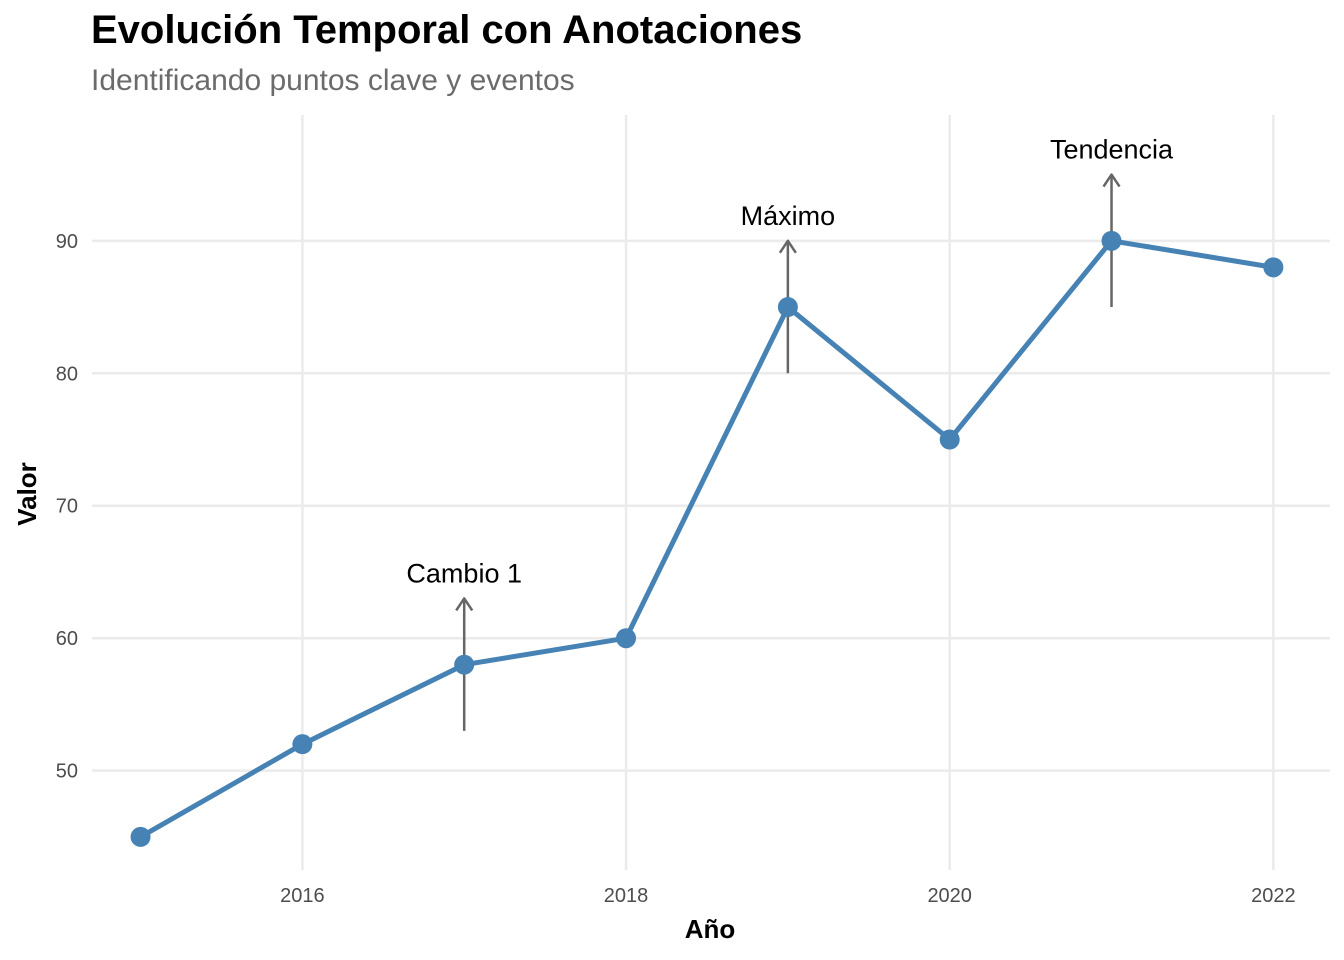 The width and height of the screenshot is (1344, 960). What do you see at coordinates (1112, 150) in the screenshot?
I see `annotation-label: Tendencia` at bounding box center [1112, 150].